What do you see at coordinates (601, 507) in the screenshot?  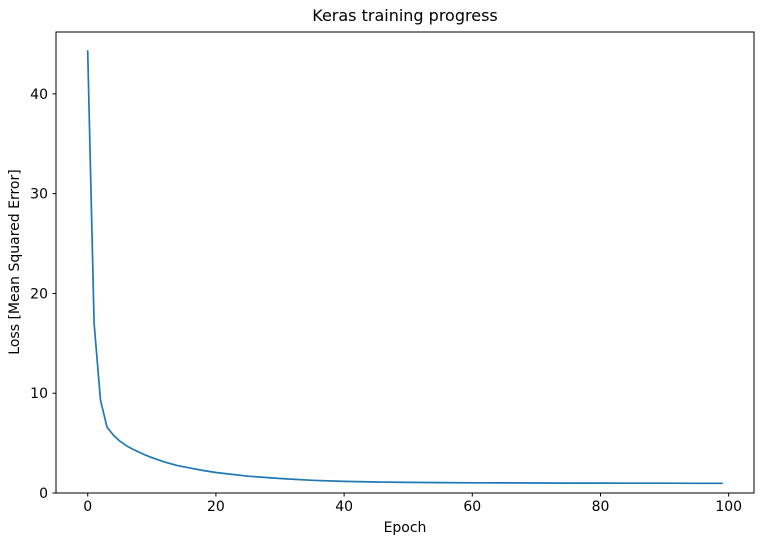 I see `x-tick-label: 80` at bounding box center [601, 507].